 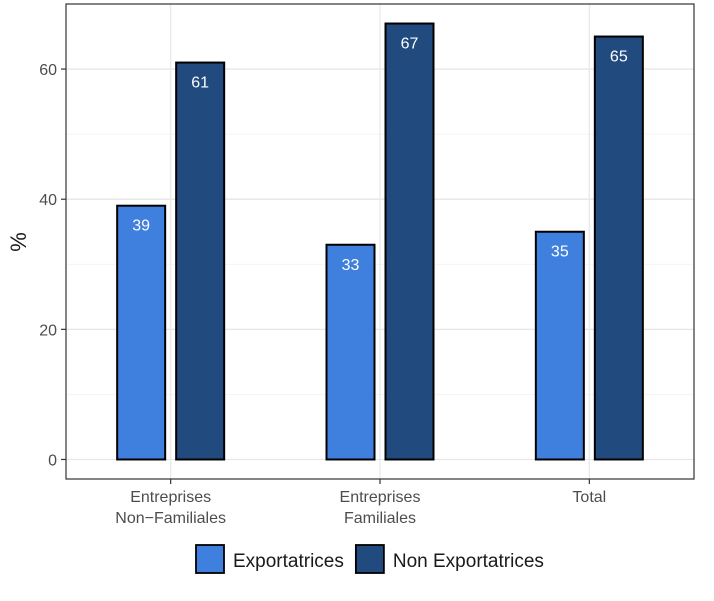 What do you see at coordinates (48, 70) in the screenshot?
I see `y-tick-label: 60` at bounding box center [48, 70].